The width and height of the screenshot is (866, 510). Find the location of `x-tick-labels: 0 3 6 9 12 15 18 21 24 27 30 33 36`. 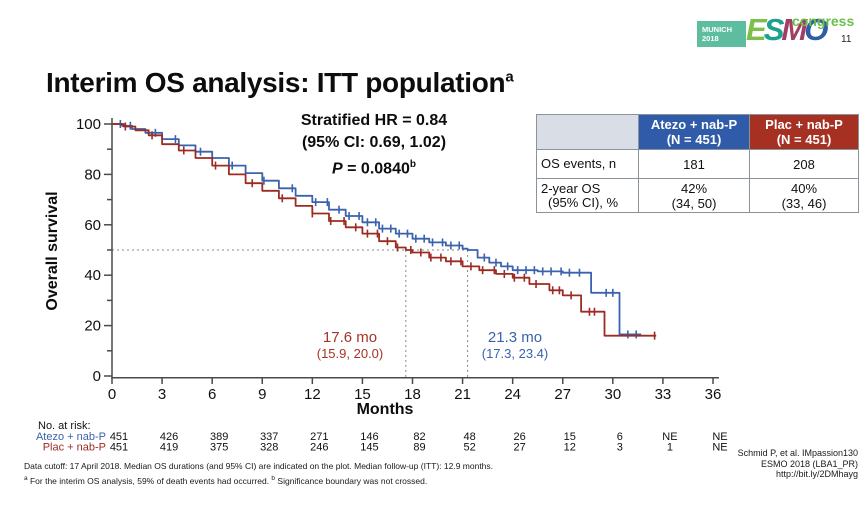

x-tick-labels: 0 3 6 9 12 15 18 21 24 27 30 33 36 is located at coordinates (415, 394).